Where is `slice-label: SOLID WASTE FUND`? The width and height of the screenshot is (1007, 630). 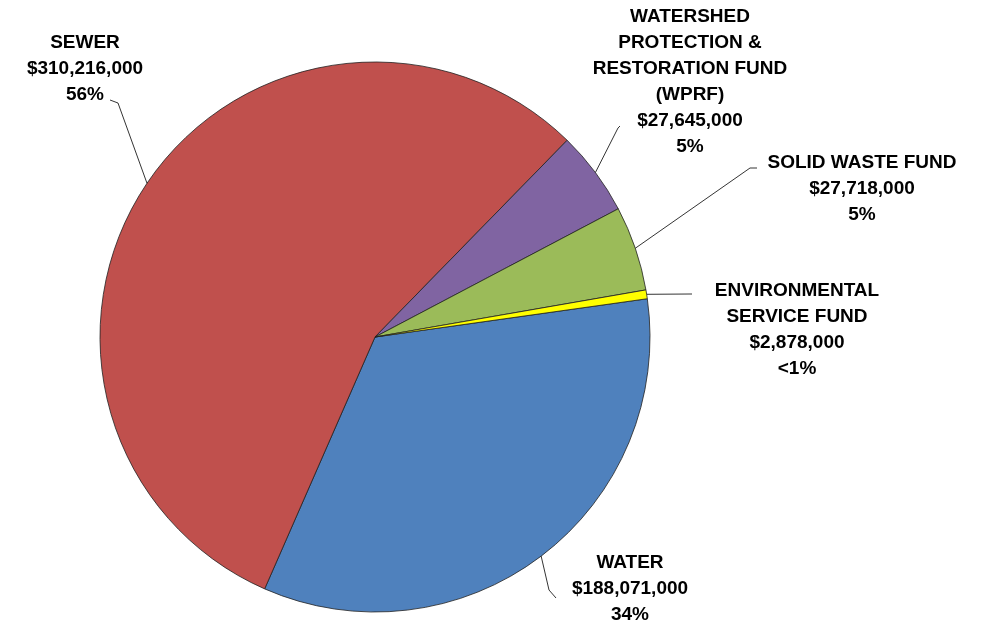
slice-label: SOLID WASTE FUND is located at coordinates (862, 161).